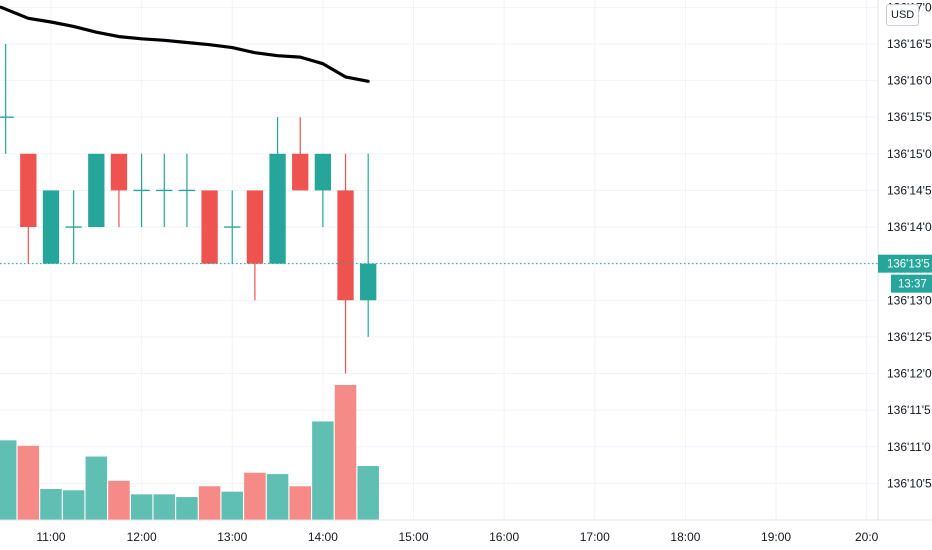 The image size is (932, 550). I want to click on time-axis-bg, so click(466, 535).